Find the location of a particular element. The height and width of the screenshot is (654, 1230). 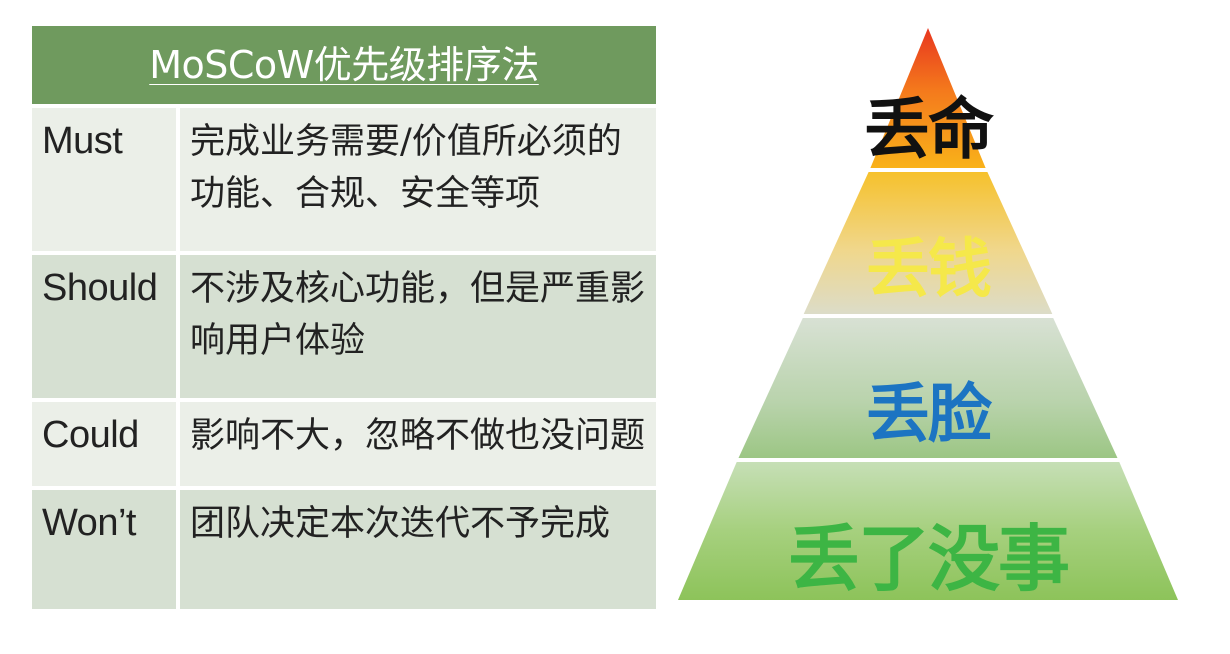

row-description: 影响不大，忽略不做也没问题 is located at coordinates (418, 444).